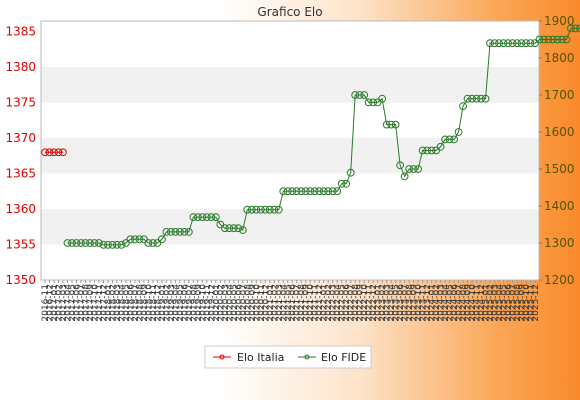  What do you see at coordinates (262, 303) in the screenshot?
I see `x-tick-label: 2020-11` at bounding box center [262, 303].